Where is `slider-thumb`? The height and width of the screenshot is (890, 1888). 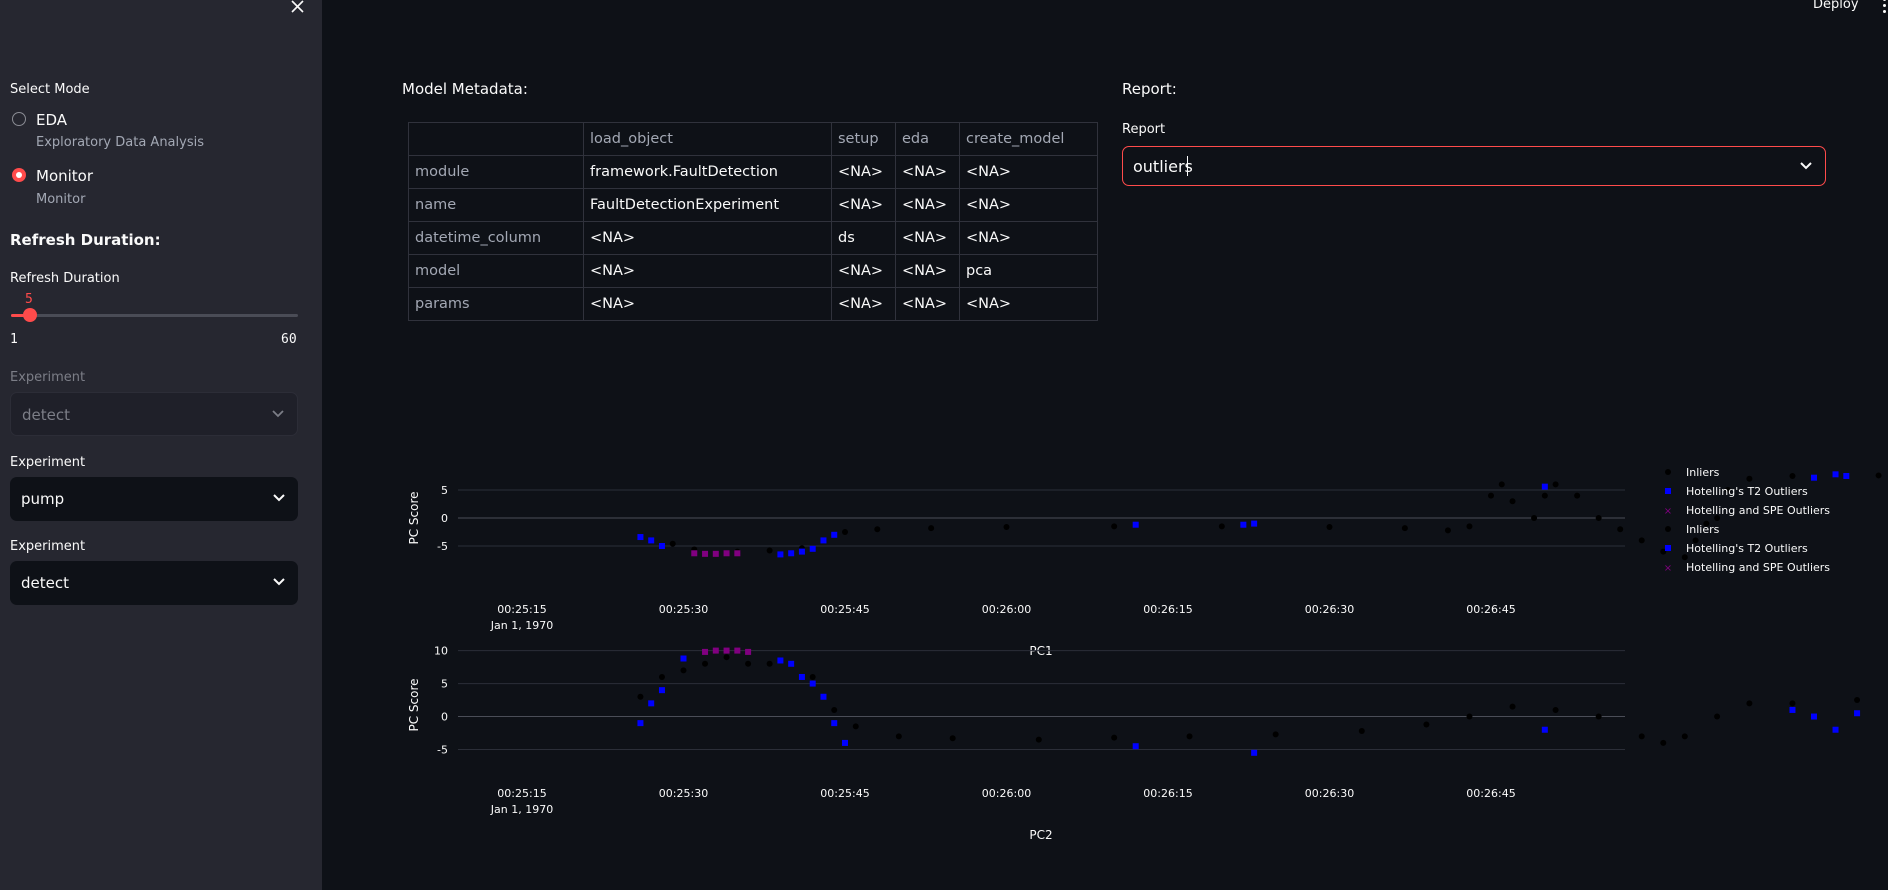 slider-thumb is located at coordinates (30, 315).